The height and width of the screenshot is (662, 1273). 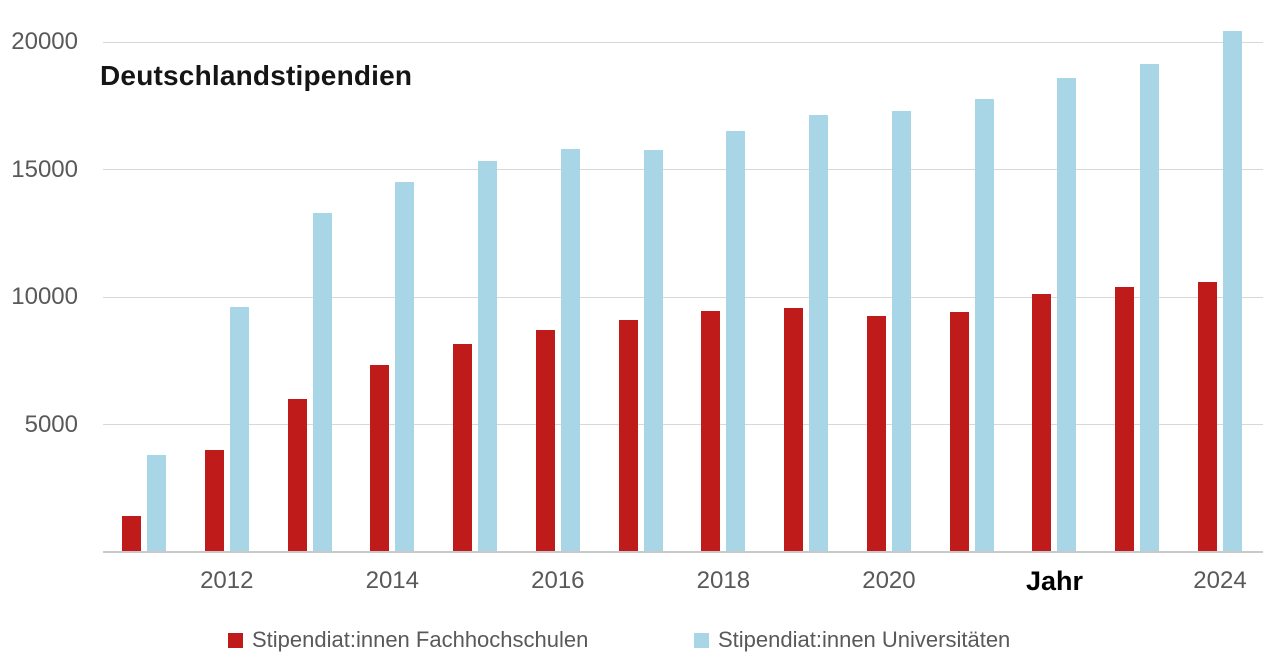 I want to click on y-tick-label-20000: 20000, so click(x=44, y=41).